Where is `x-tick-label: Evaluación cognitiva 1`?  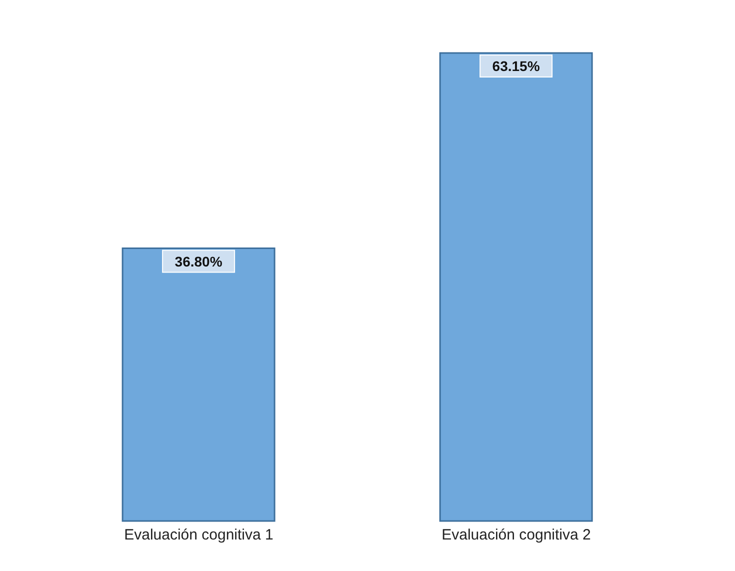
x-tick-label: Evaluación cognitiva 1 is located at coordinates (199, 535).